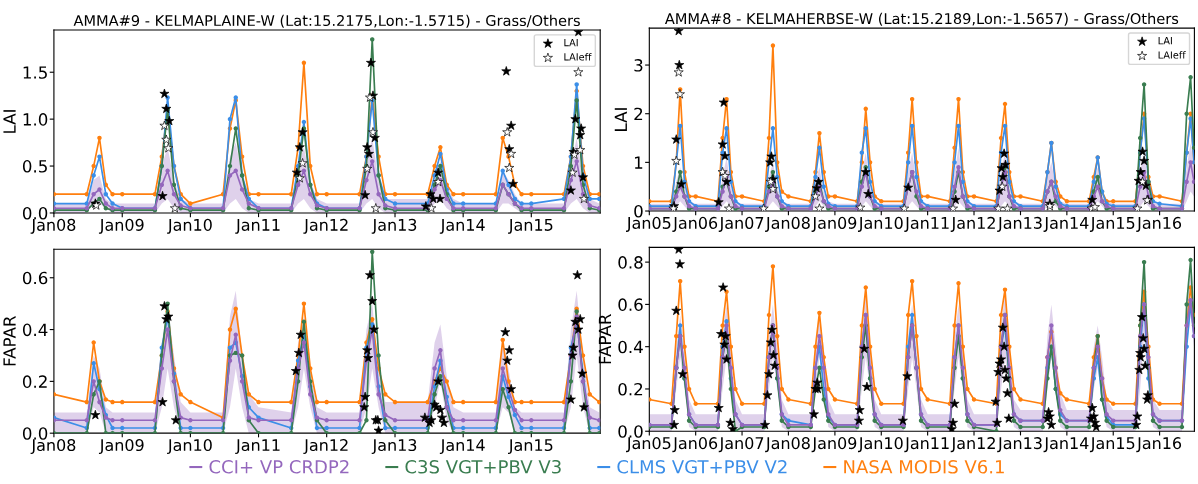  I want to click on y-tick-label: 0.5, so click(34, 166).